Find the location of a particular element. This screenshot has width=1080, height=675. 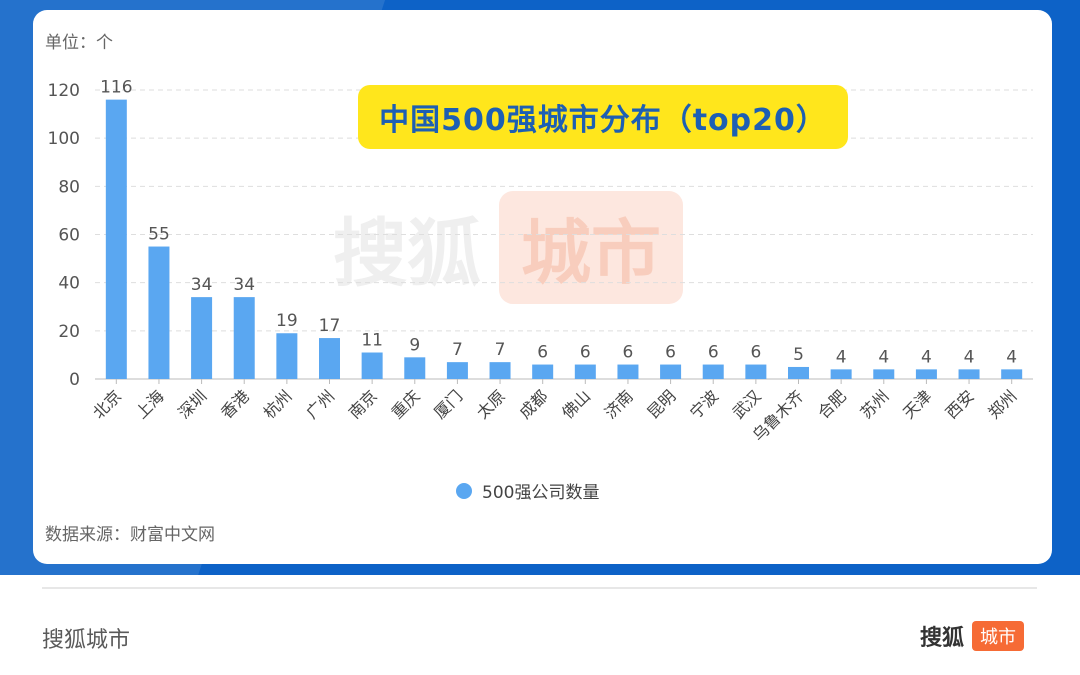

x-tick-label: 重庆 is located at coordinates (406, 404).